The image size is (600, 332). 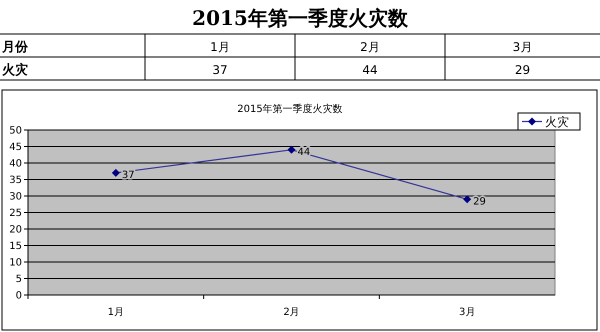 I want to click on x-tick-label: 3月, so click(x=467, y=312).